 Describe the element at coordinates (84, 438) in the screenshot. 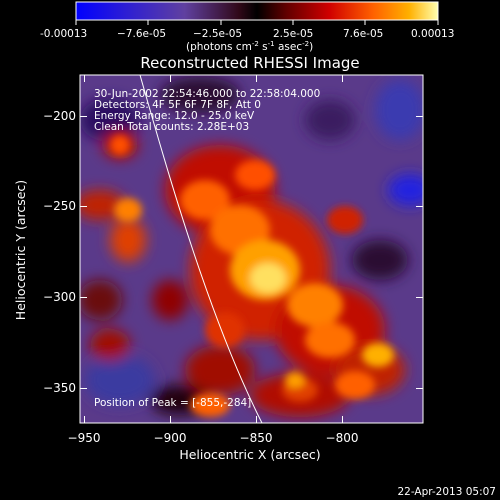

I see `x-tick-label: −950` at that location.